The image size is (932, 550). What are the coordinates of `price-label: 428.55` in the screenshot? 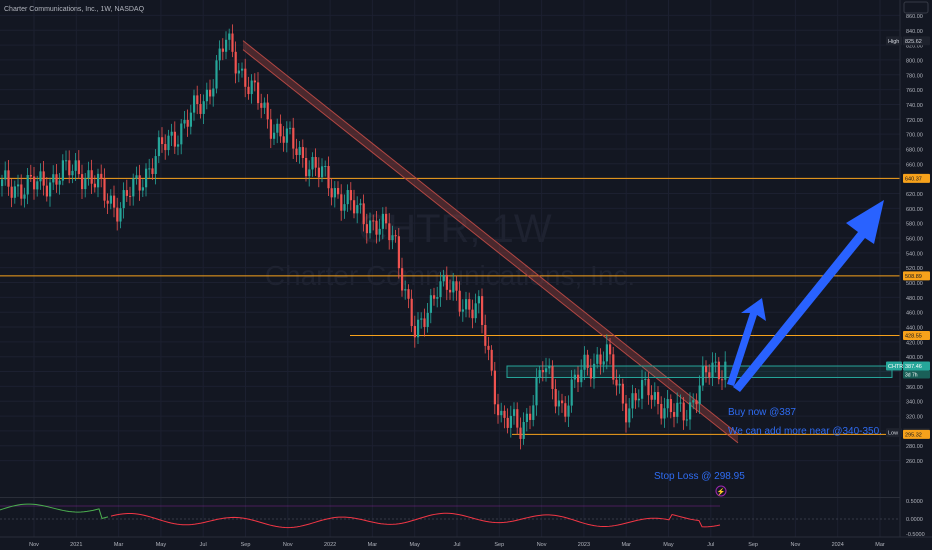 It's located at (913, 337).